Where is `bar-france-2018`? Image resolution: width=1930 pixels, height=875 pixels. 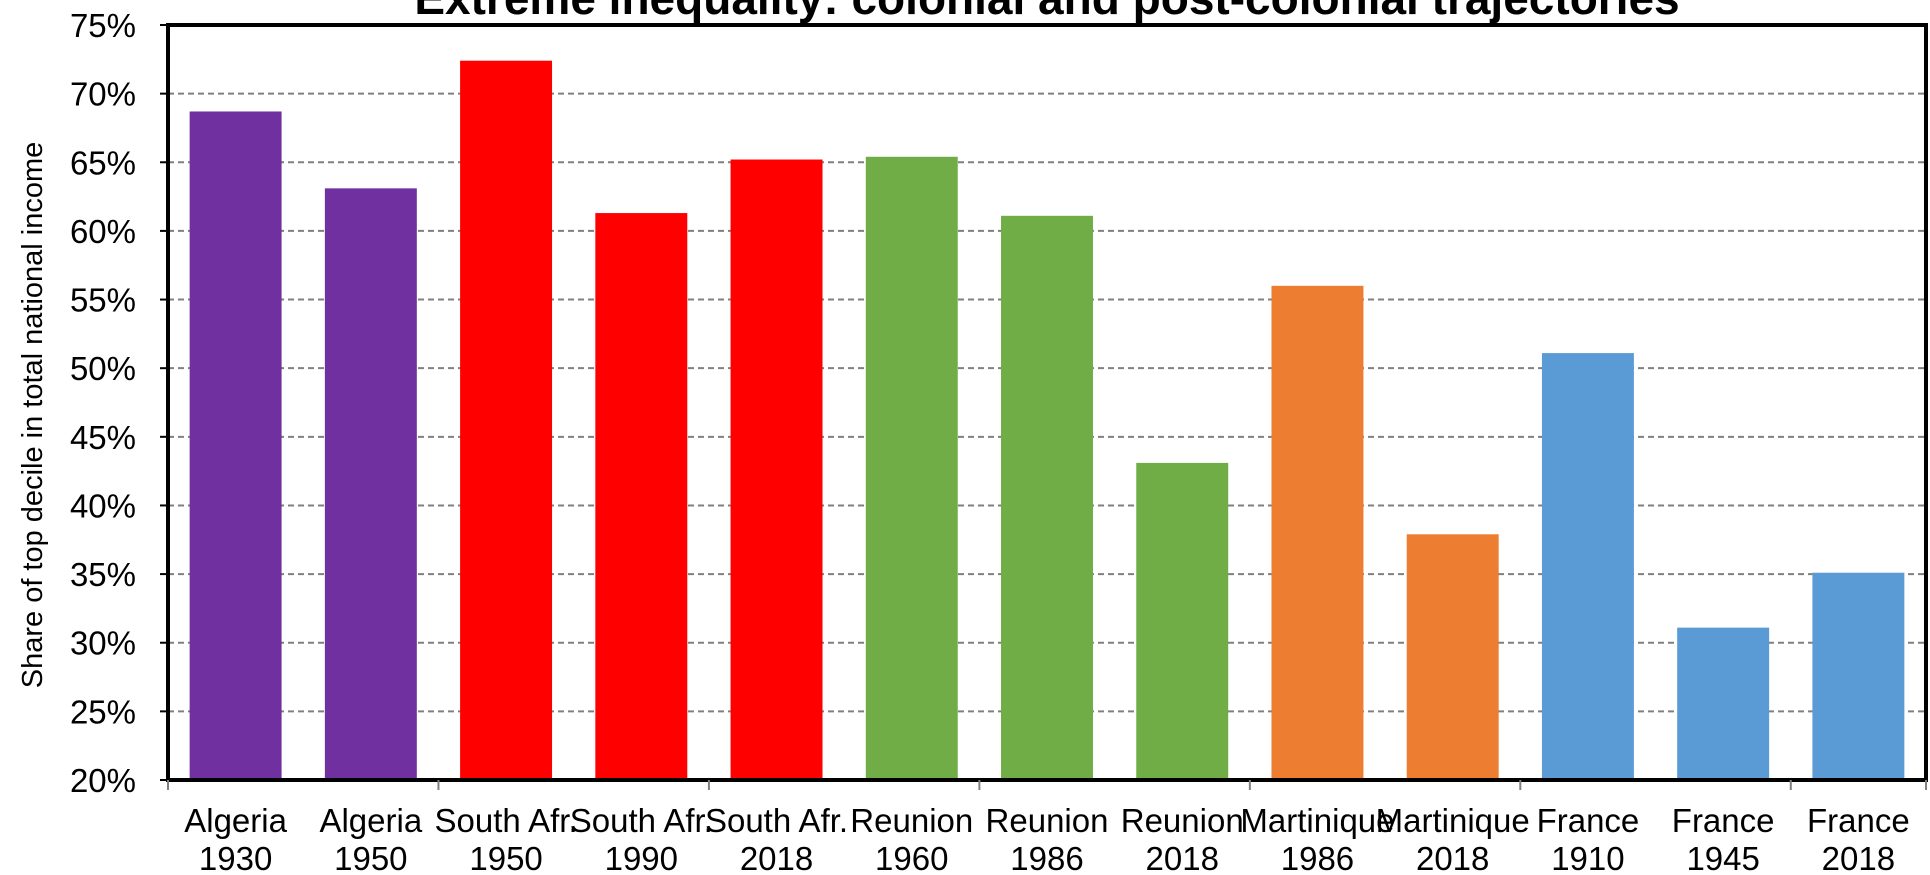 bar-france-2018 is located at coordinates (1858, 676).